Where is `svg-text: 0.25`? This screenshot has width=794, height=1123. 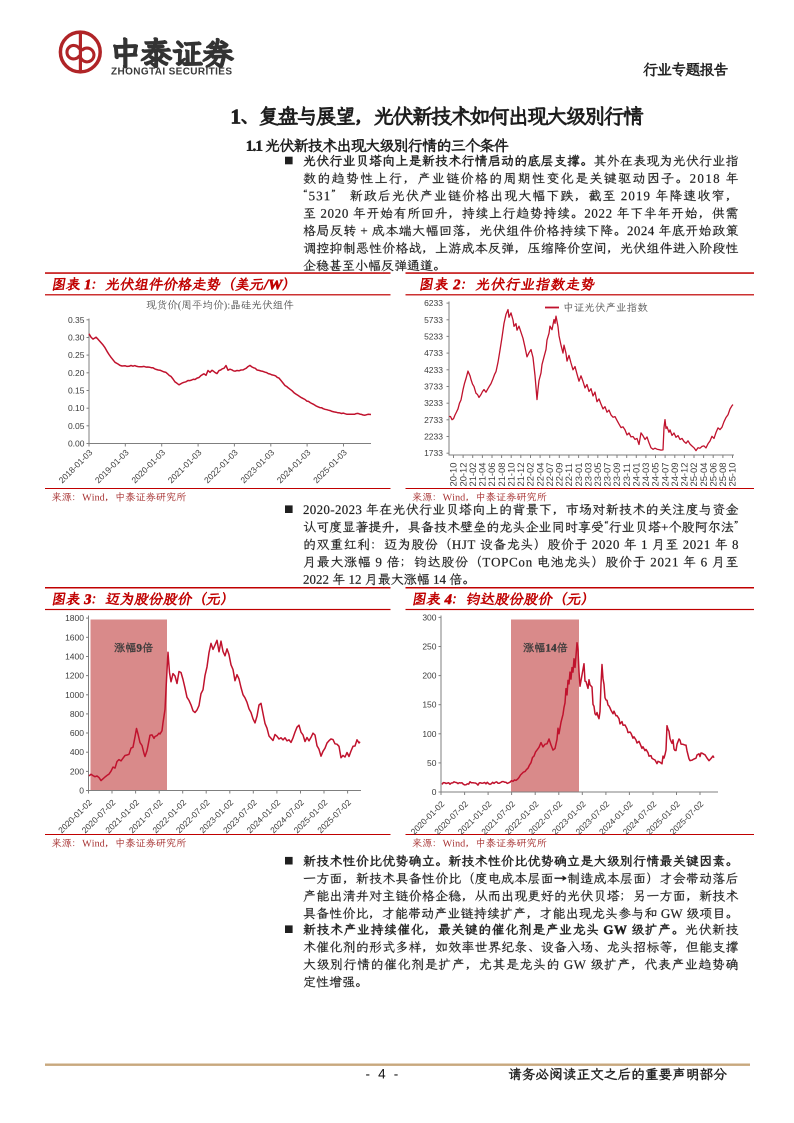 svg-text: 0.25 is located at coordinates (76, 355).